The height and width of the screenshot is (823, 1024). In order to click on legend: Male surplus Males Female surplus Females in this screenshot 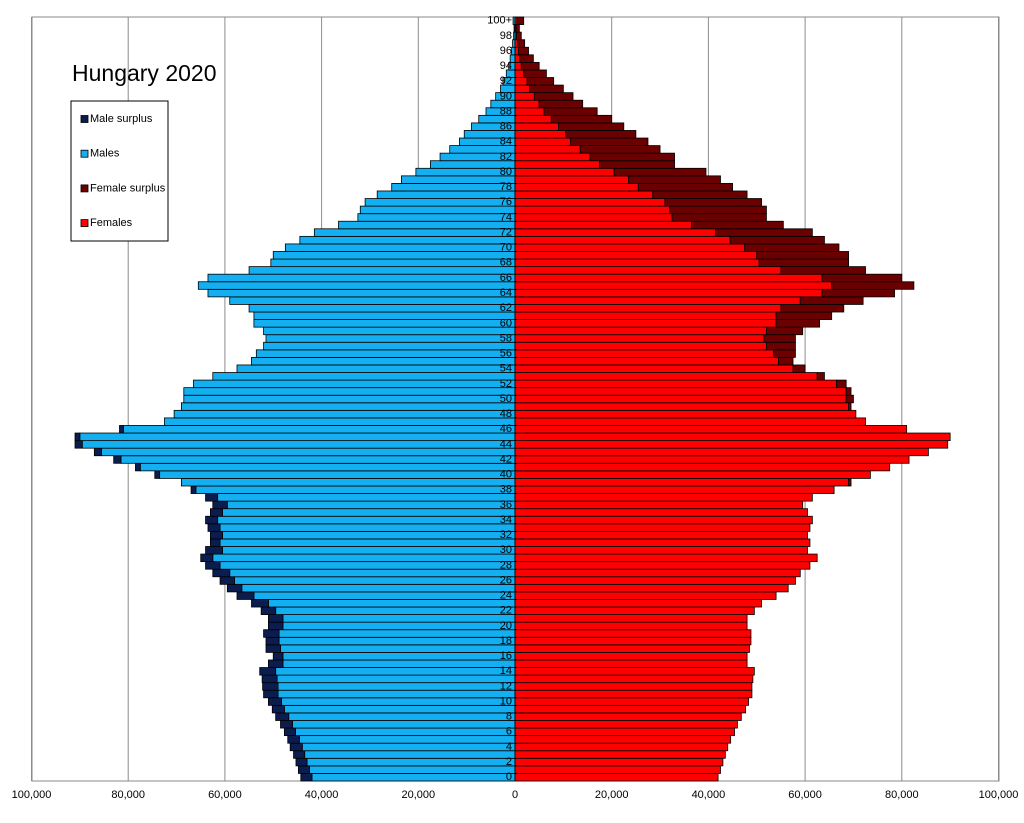, I will do `click(119, 171)`.